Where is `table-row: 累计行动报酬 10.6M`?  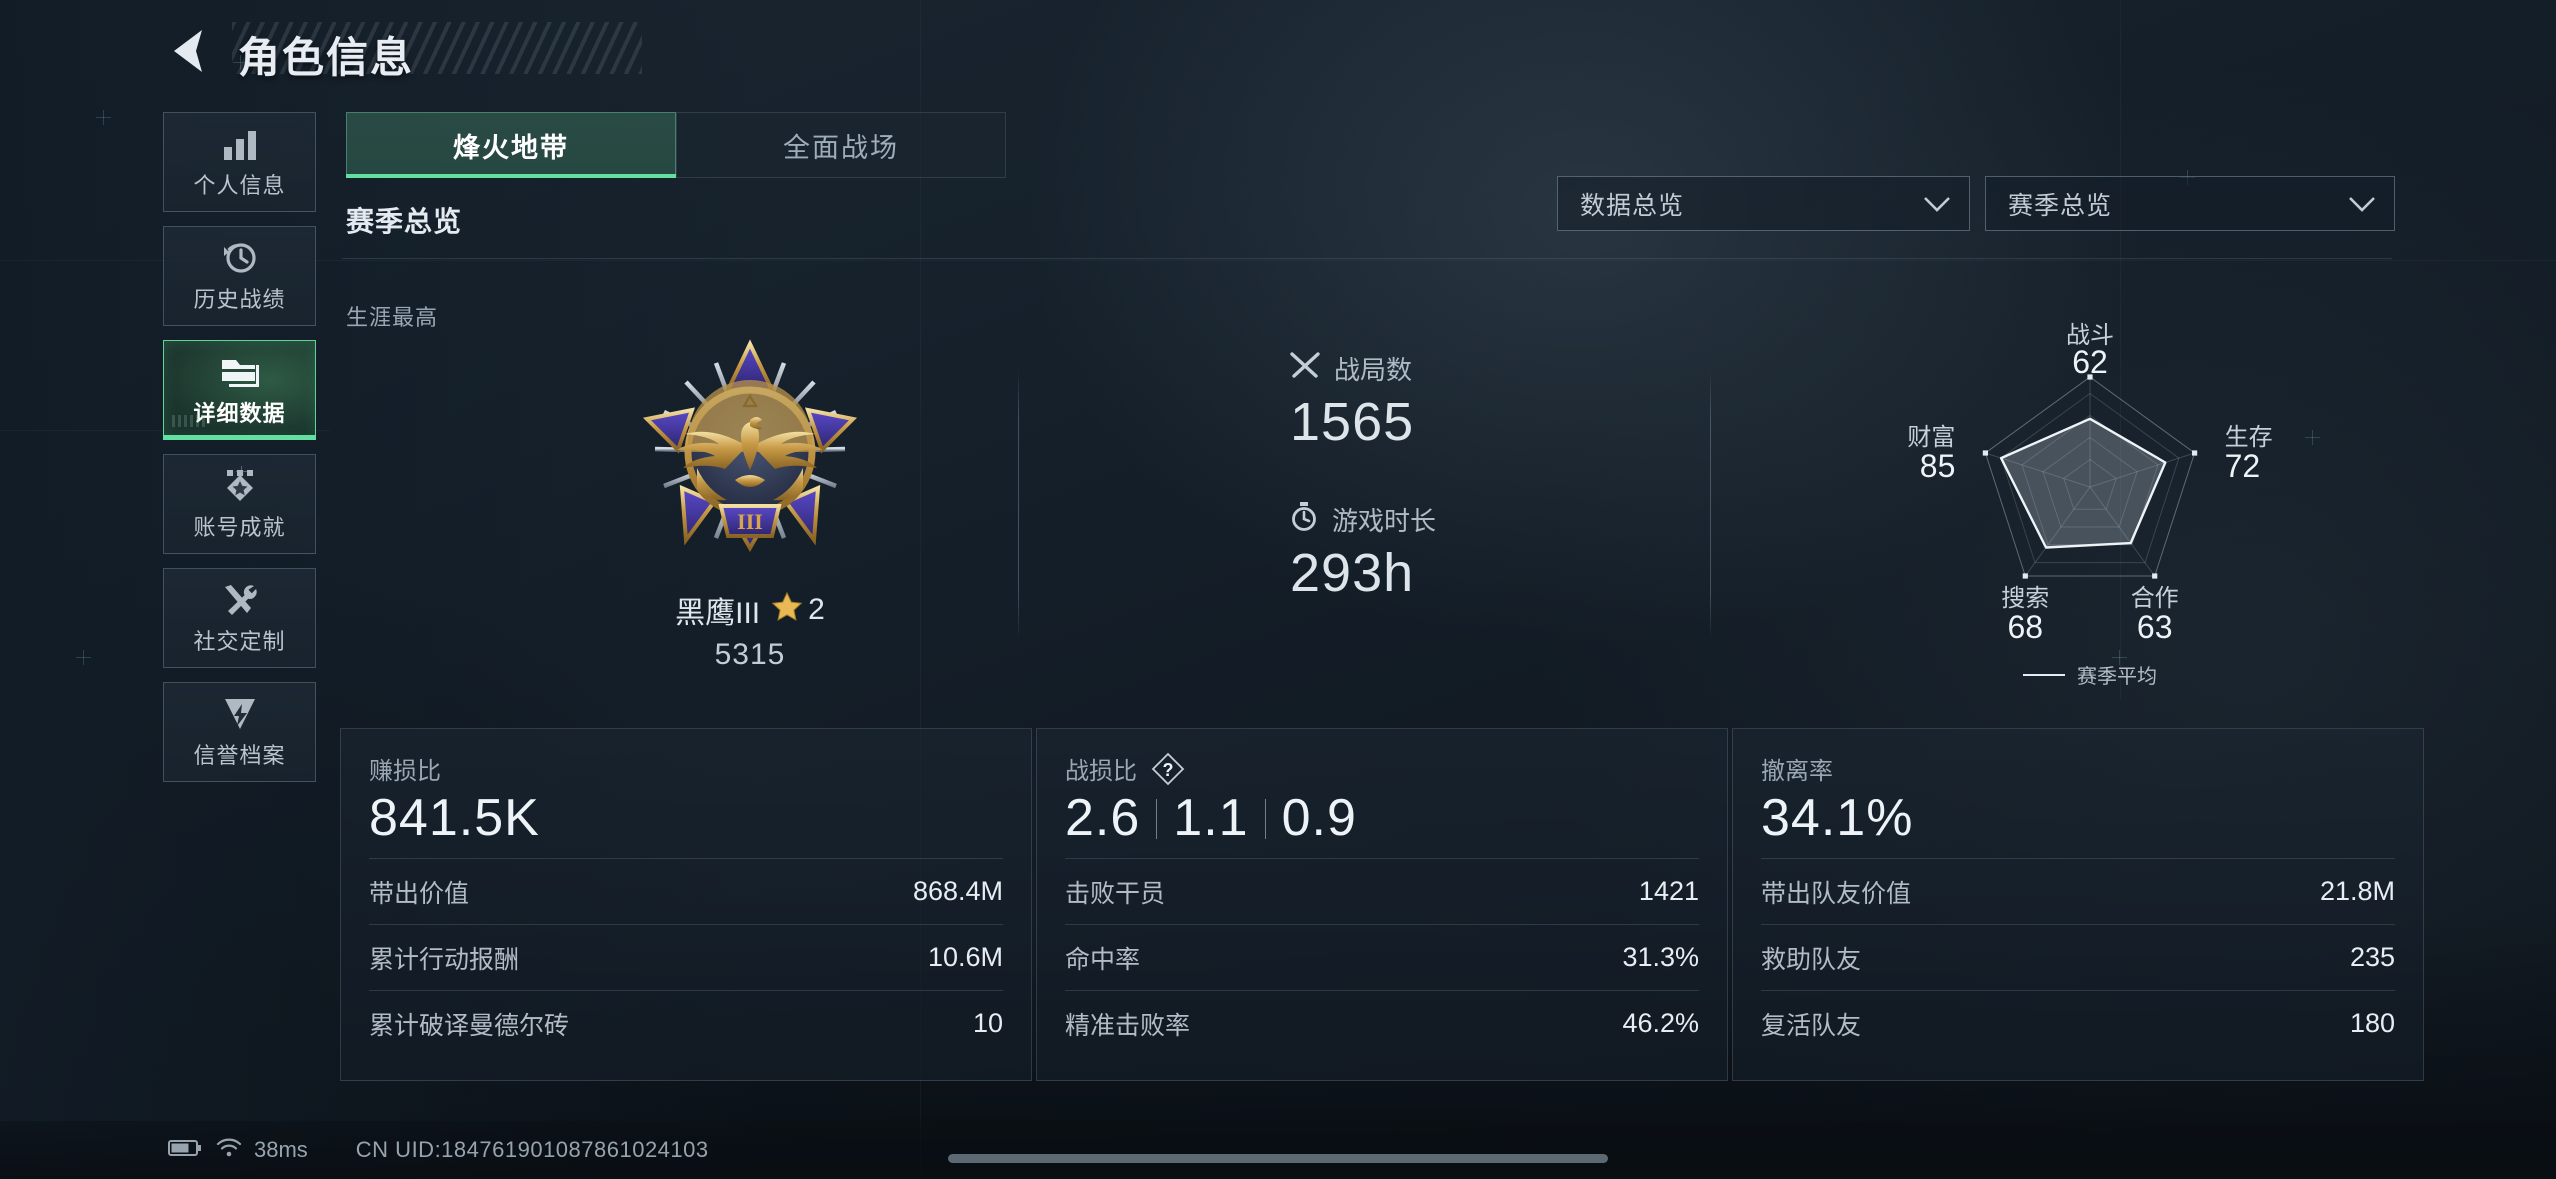
table-row: 累计行动报酬 10.6M is located at coordinates (686, 957).